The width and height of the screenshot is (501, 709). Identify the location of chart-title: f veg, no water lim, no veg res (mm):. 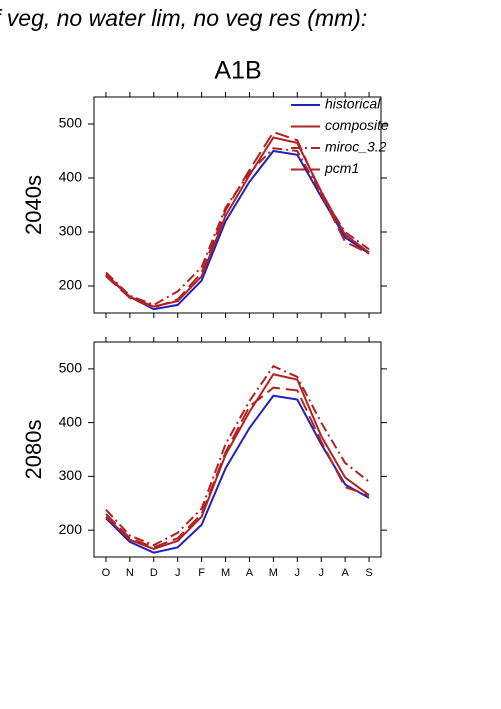
(183, 18).